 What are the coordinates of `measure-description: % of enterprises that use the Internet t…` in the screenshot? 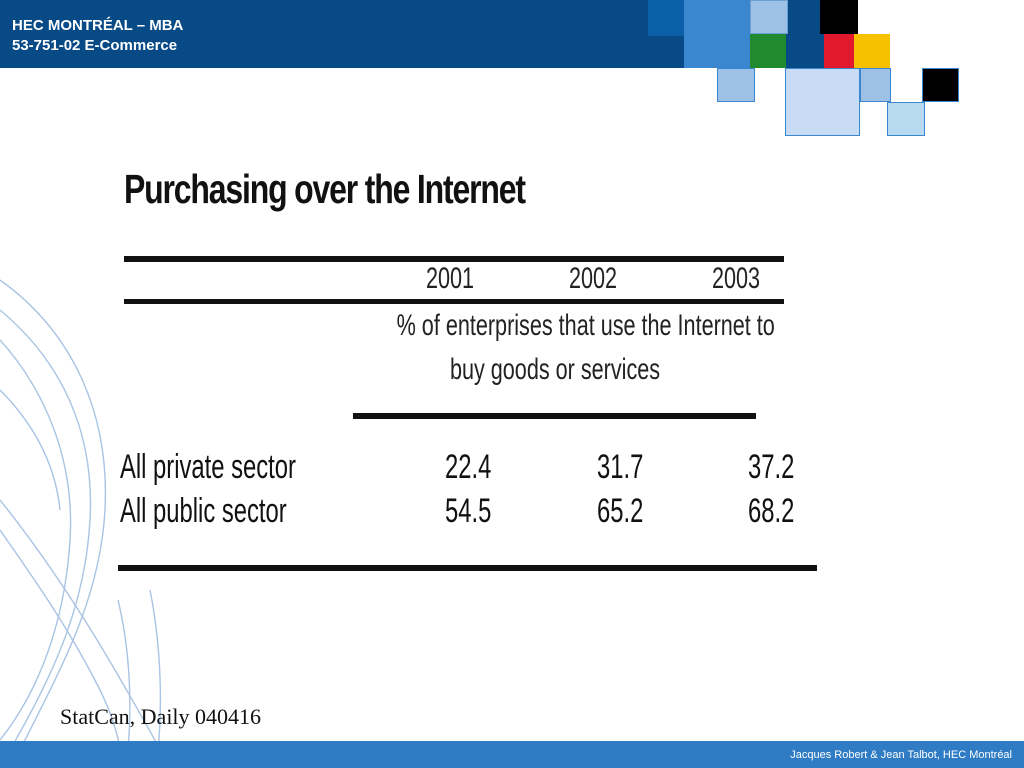 It's located at (555, 348).